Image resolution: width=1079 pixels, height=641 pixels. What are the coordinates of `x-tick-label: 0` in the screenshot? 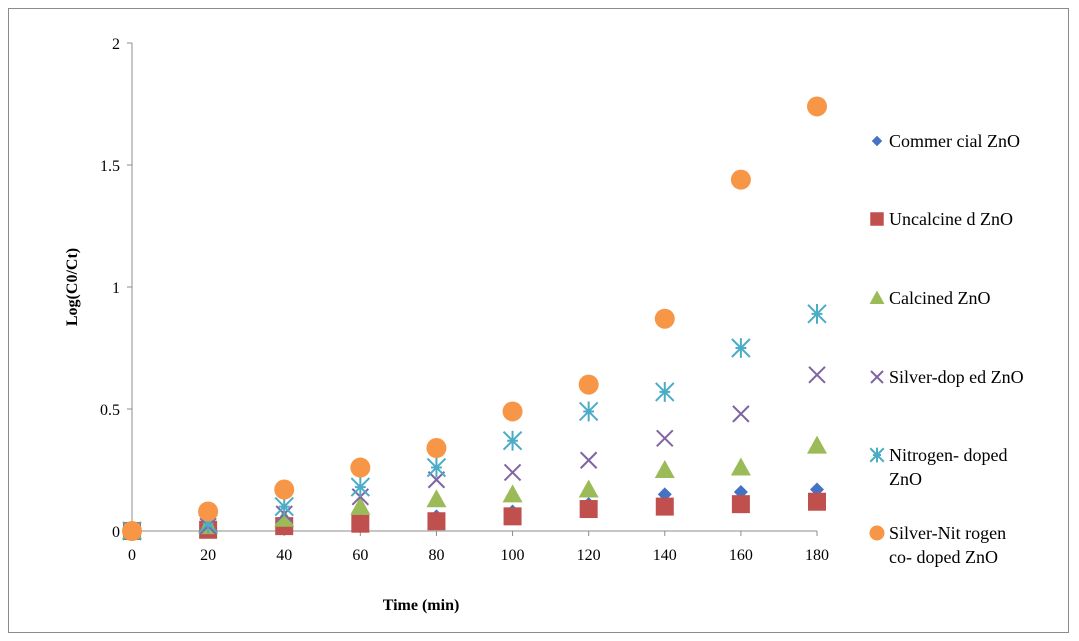 It's located at (132, 555).